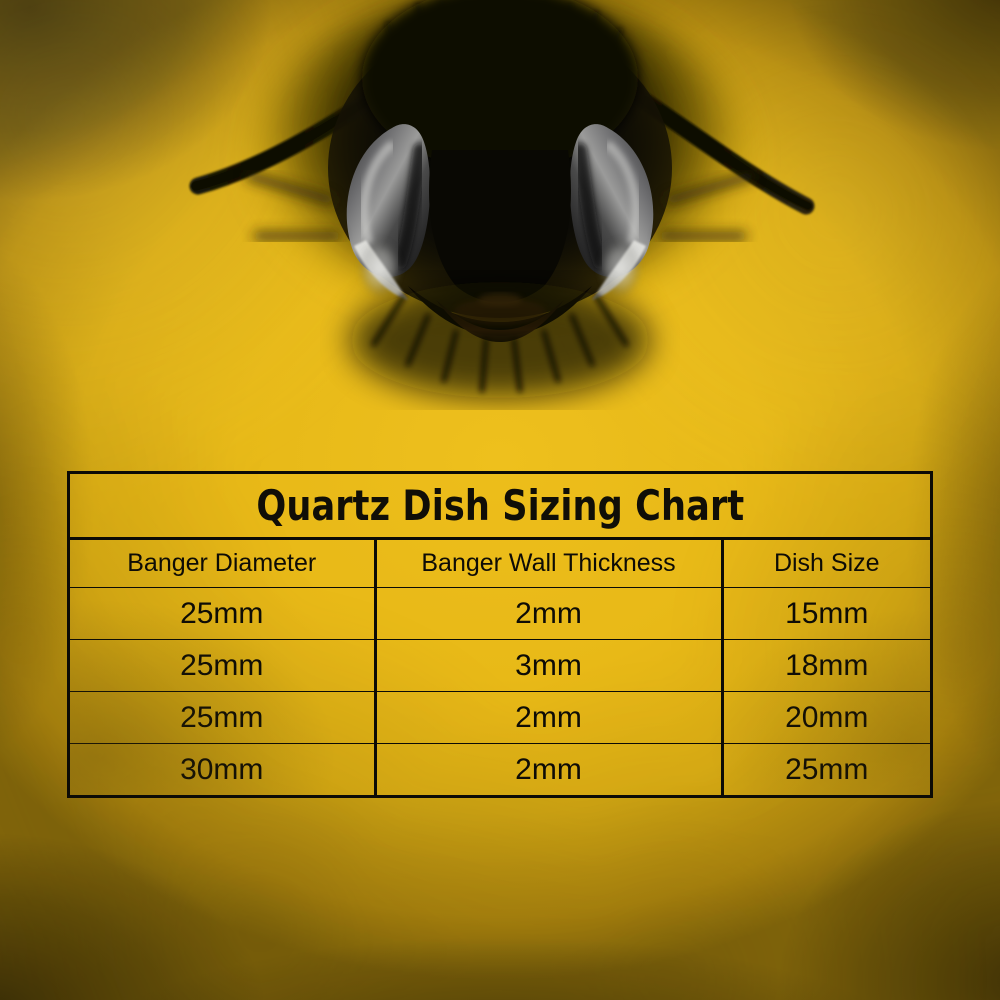 This screenshot has height=1000, width=1000. I want to click on cell-banger-diameter: 30mm, so click(223, 769).